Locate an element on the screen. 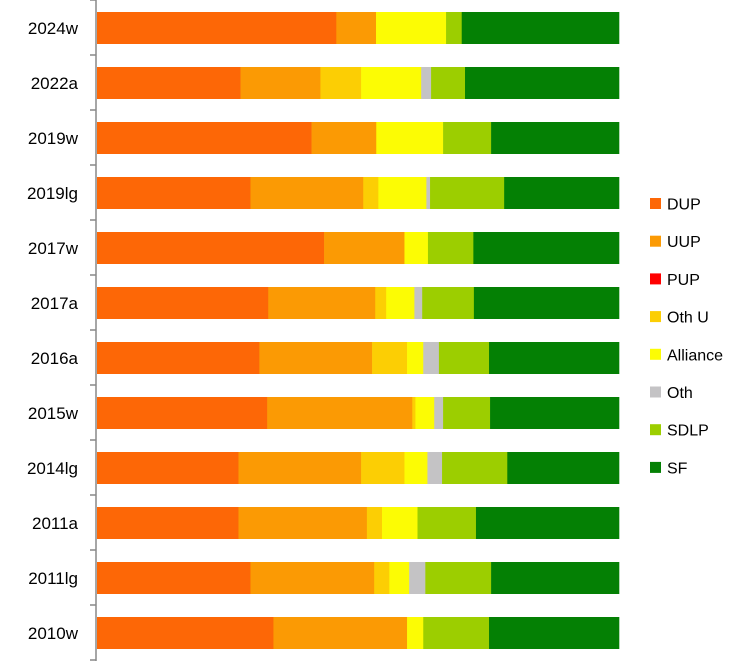 The image size is (736, 661). y-tick-label: 2010w is located at coordinates (53, 633).